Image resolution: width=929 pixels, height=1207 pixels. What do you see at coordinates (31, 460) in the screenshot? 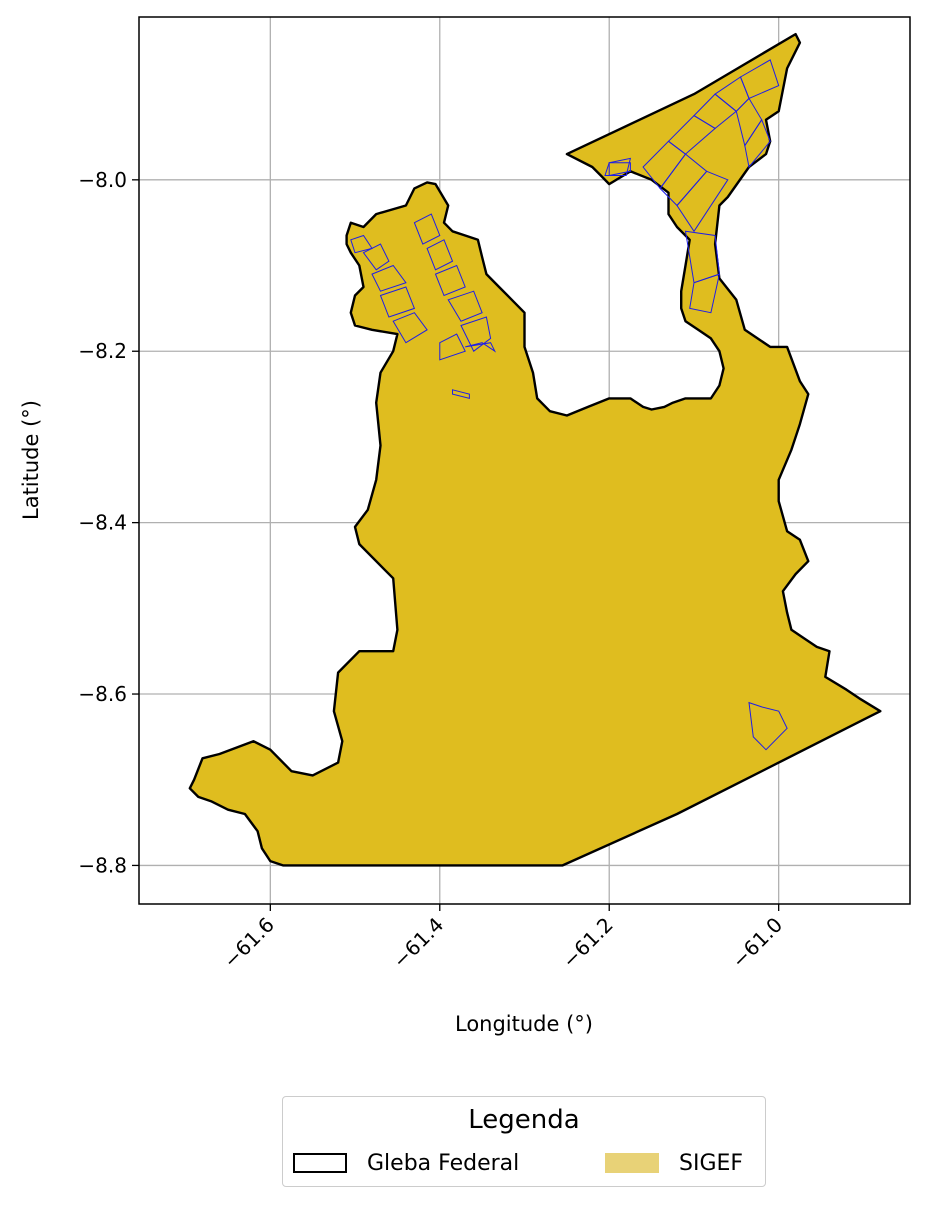
I see `y-axis-title: Latitude (°)` at bounding box center [31, 460].